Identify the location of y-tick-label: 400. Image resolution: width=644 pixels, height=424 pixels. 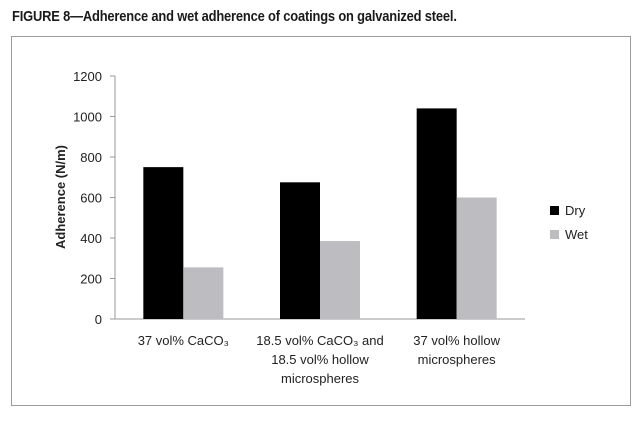
(91, 238).